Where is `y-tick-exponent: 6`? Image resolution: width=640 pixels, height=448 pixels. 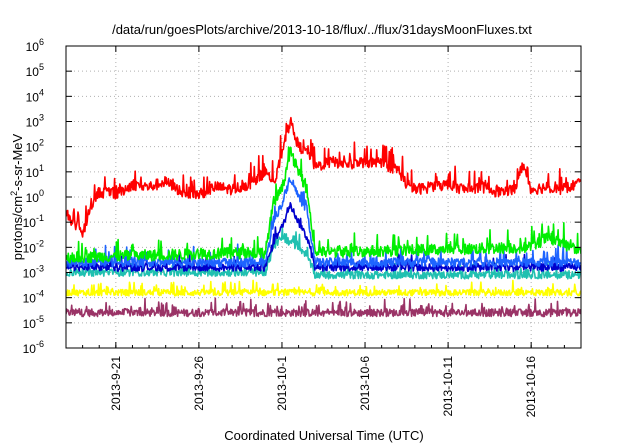 y-tick-exponent: 6 is located at coordinates (41, 42).